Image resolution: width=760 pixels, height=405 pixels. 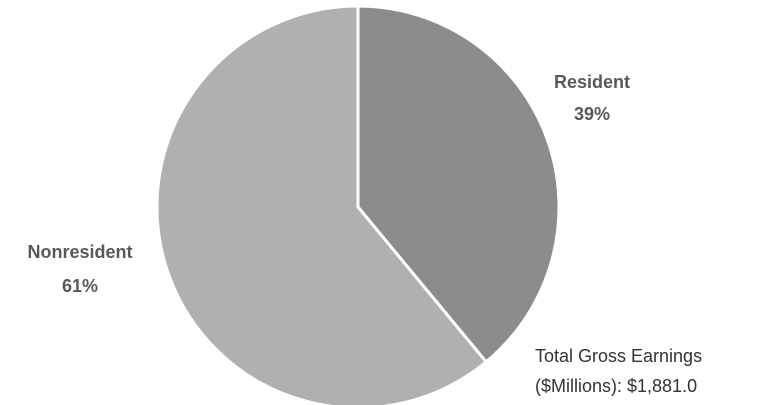 I want to click on nonresident-label: Nonresident, so click(x=79, y=252).